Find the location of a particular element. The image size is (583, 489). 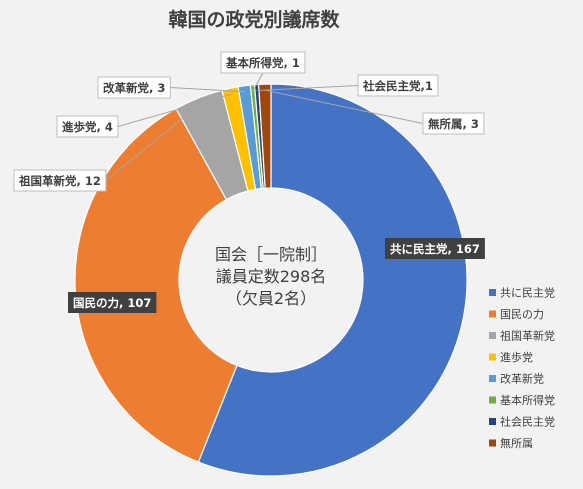

legend-item-0: 共に民主党 is located at coordinates (522, 293).